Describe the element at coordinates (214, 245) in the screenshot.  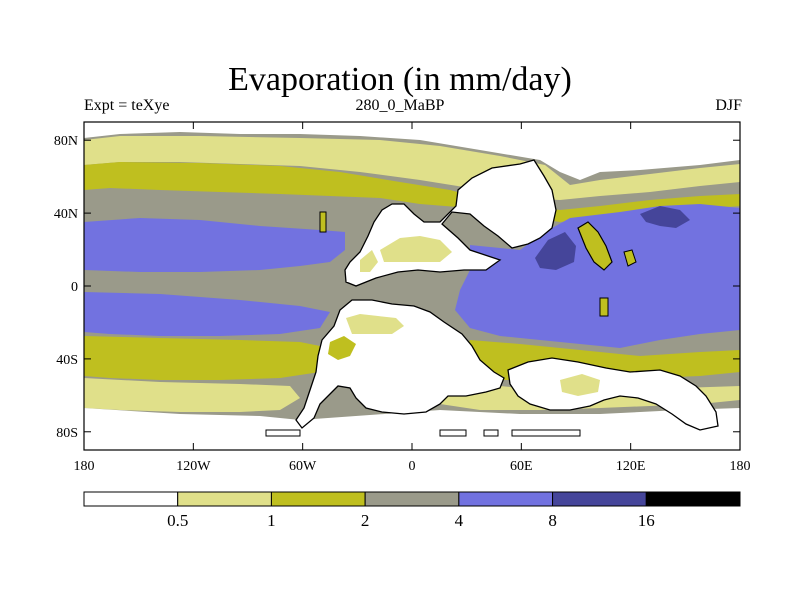
I see `field-tropical-band-north` at that location.